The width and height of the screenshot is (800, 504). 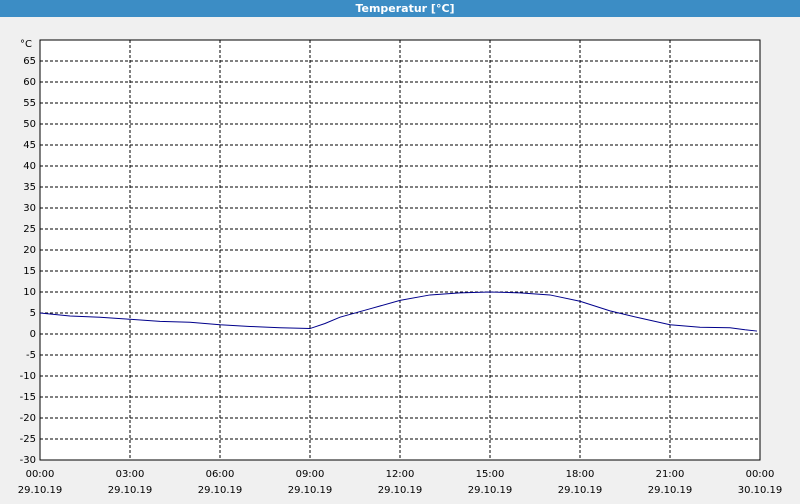 I want to click on y-tick-label: 5, so click(x=33, y=313).